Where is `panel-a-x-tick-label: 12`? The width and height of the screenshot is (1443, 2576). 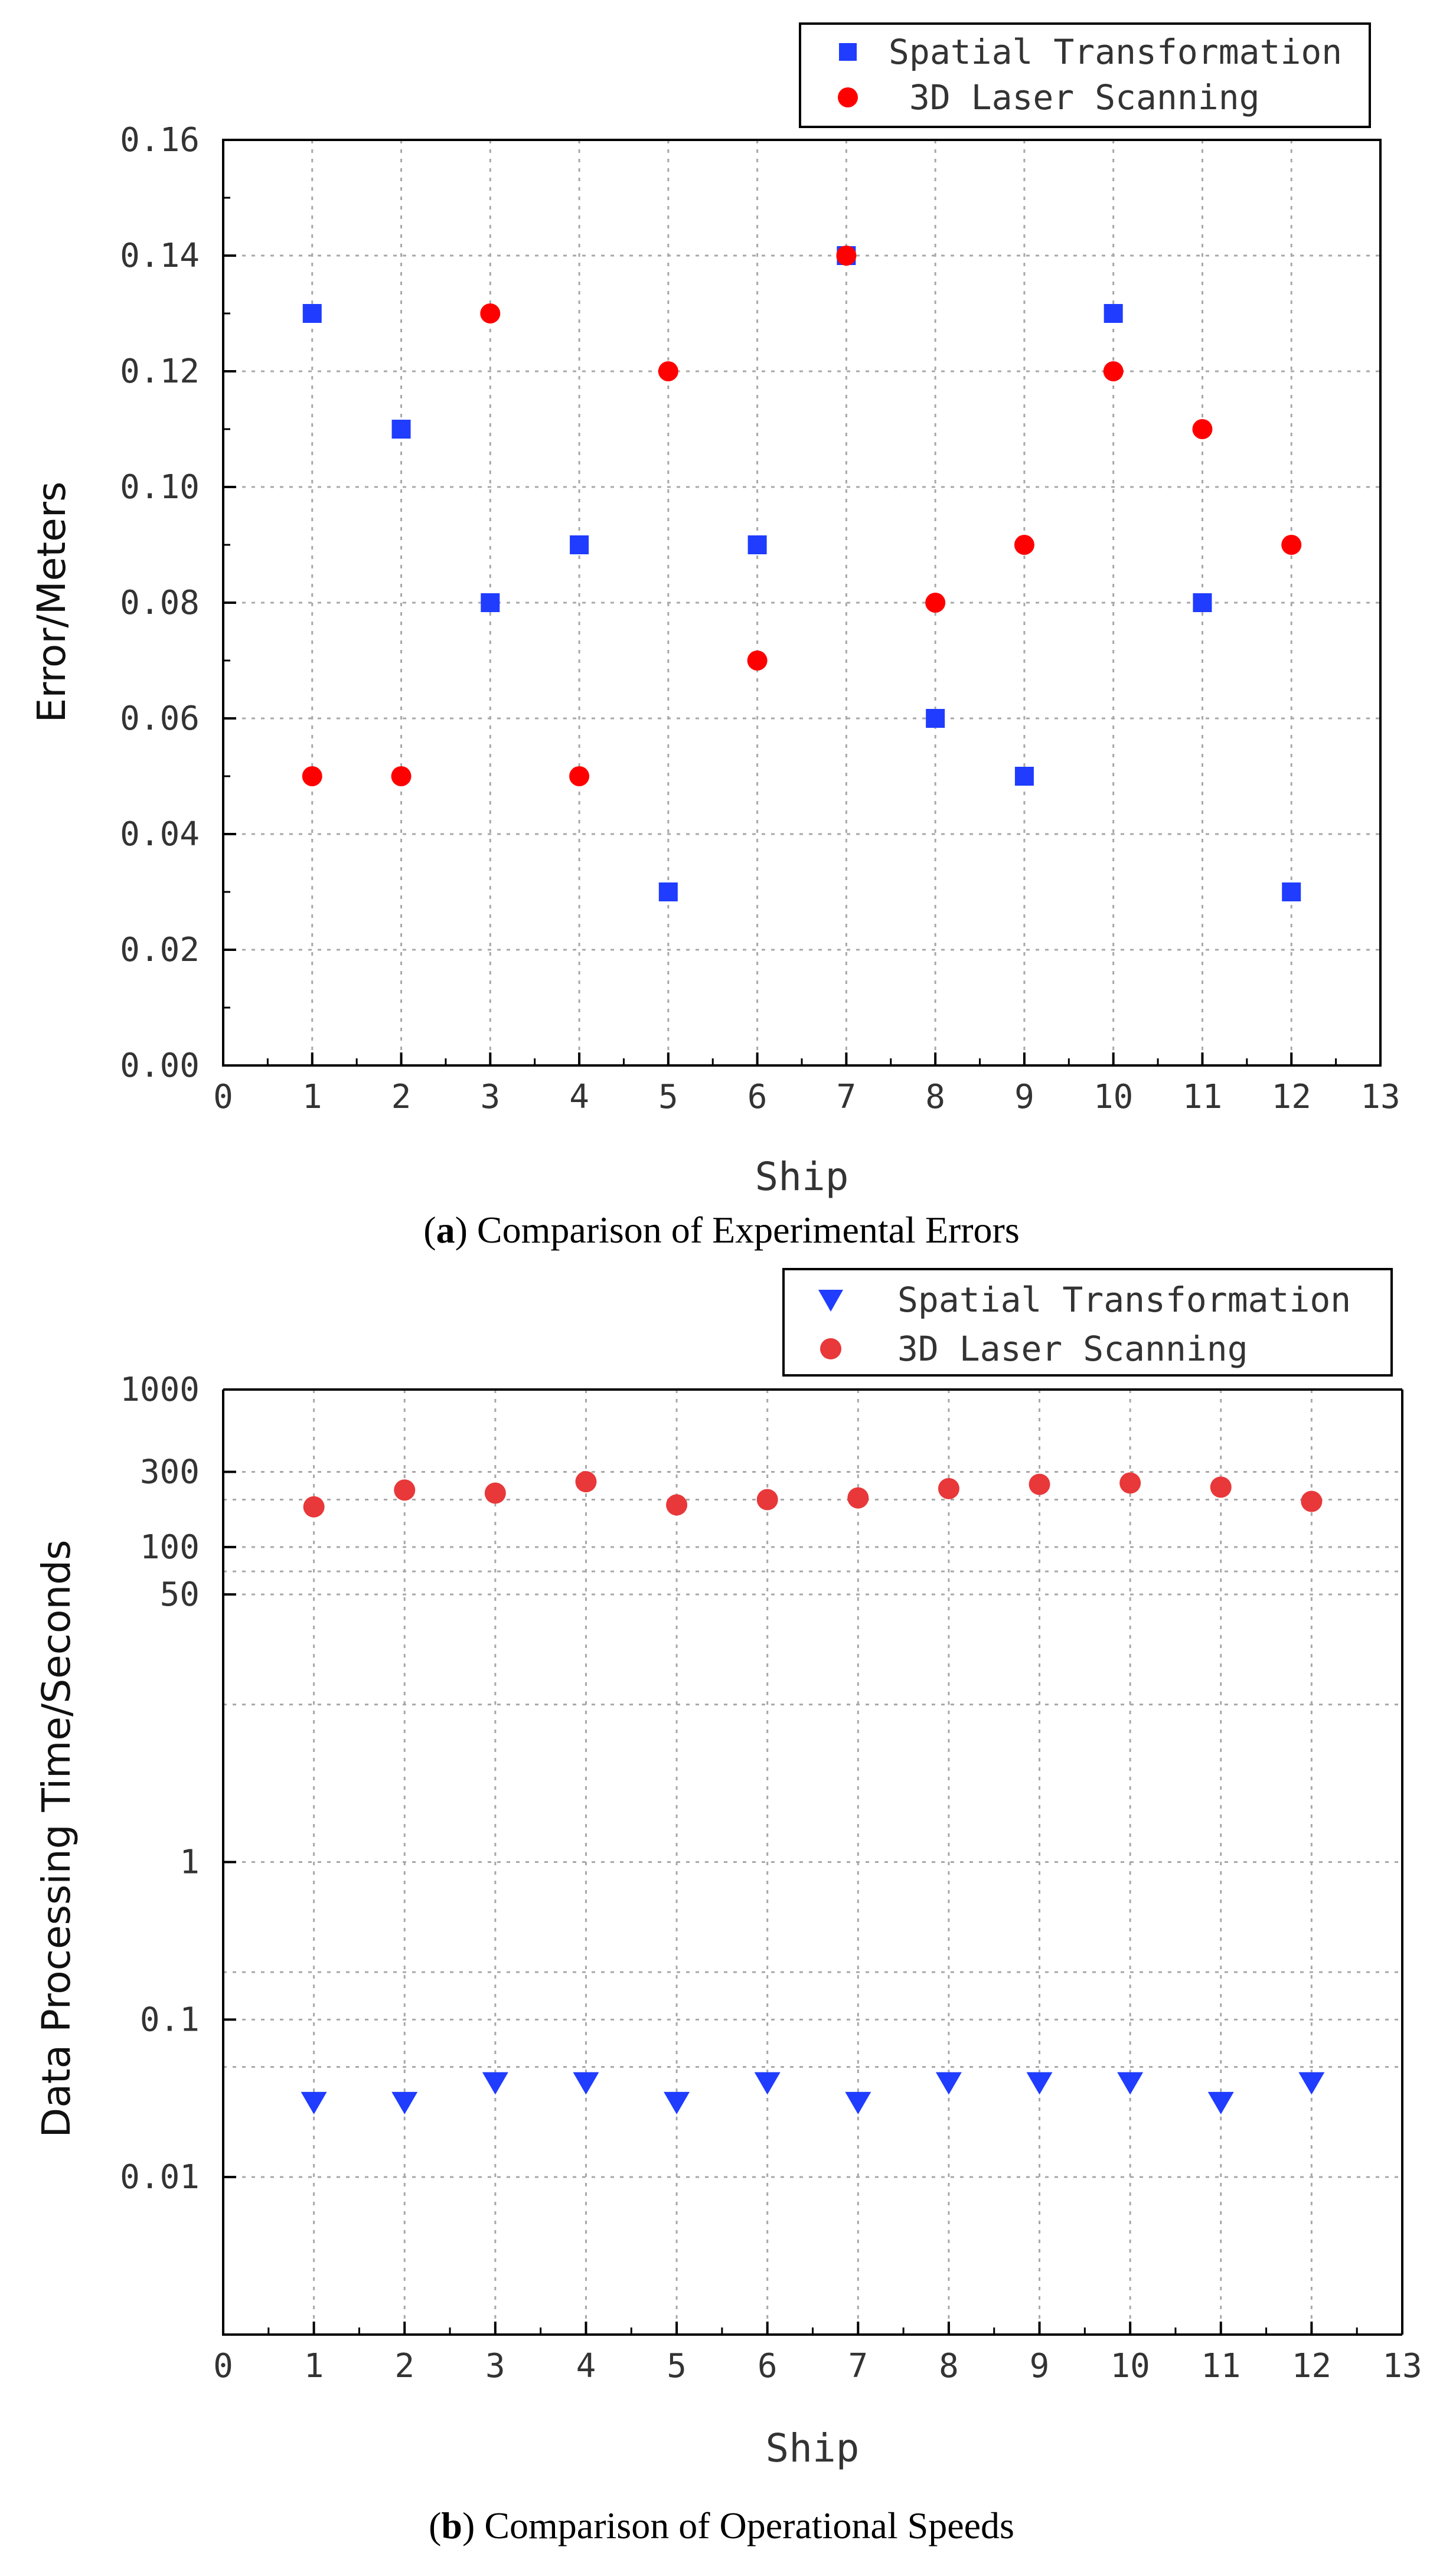 panel-a-x-tick-label: 12 is located at coordinates (1291, 1097).